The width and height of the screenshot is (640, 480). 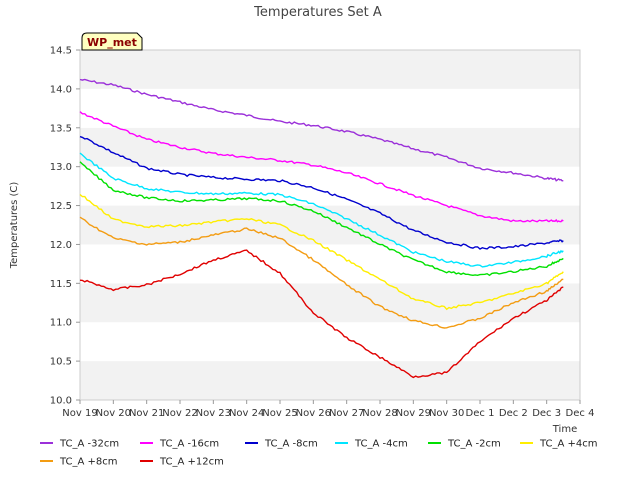 I want to click on x-tick-label: Nov 23, so click(x=213, y=413).